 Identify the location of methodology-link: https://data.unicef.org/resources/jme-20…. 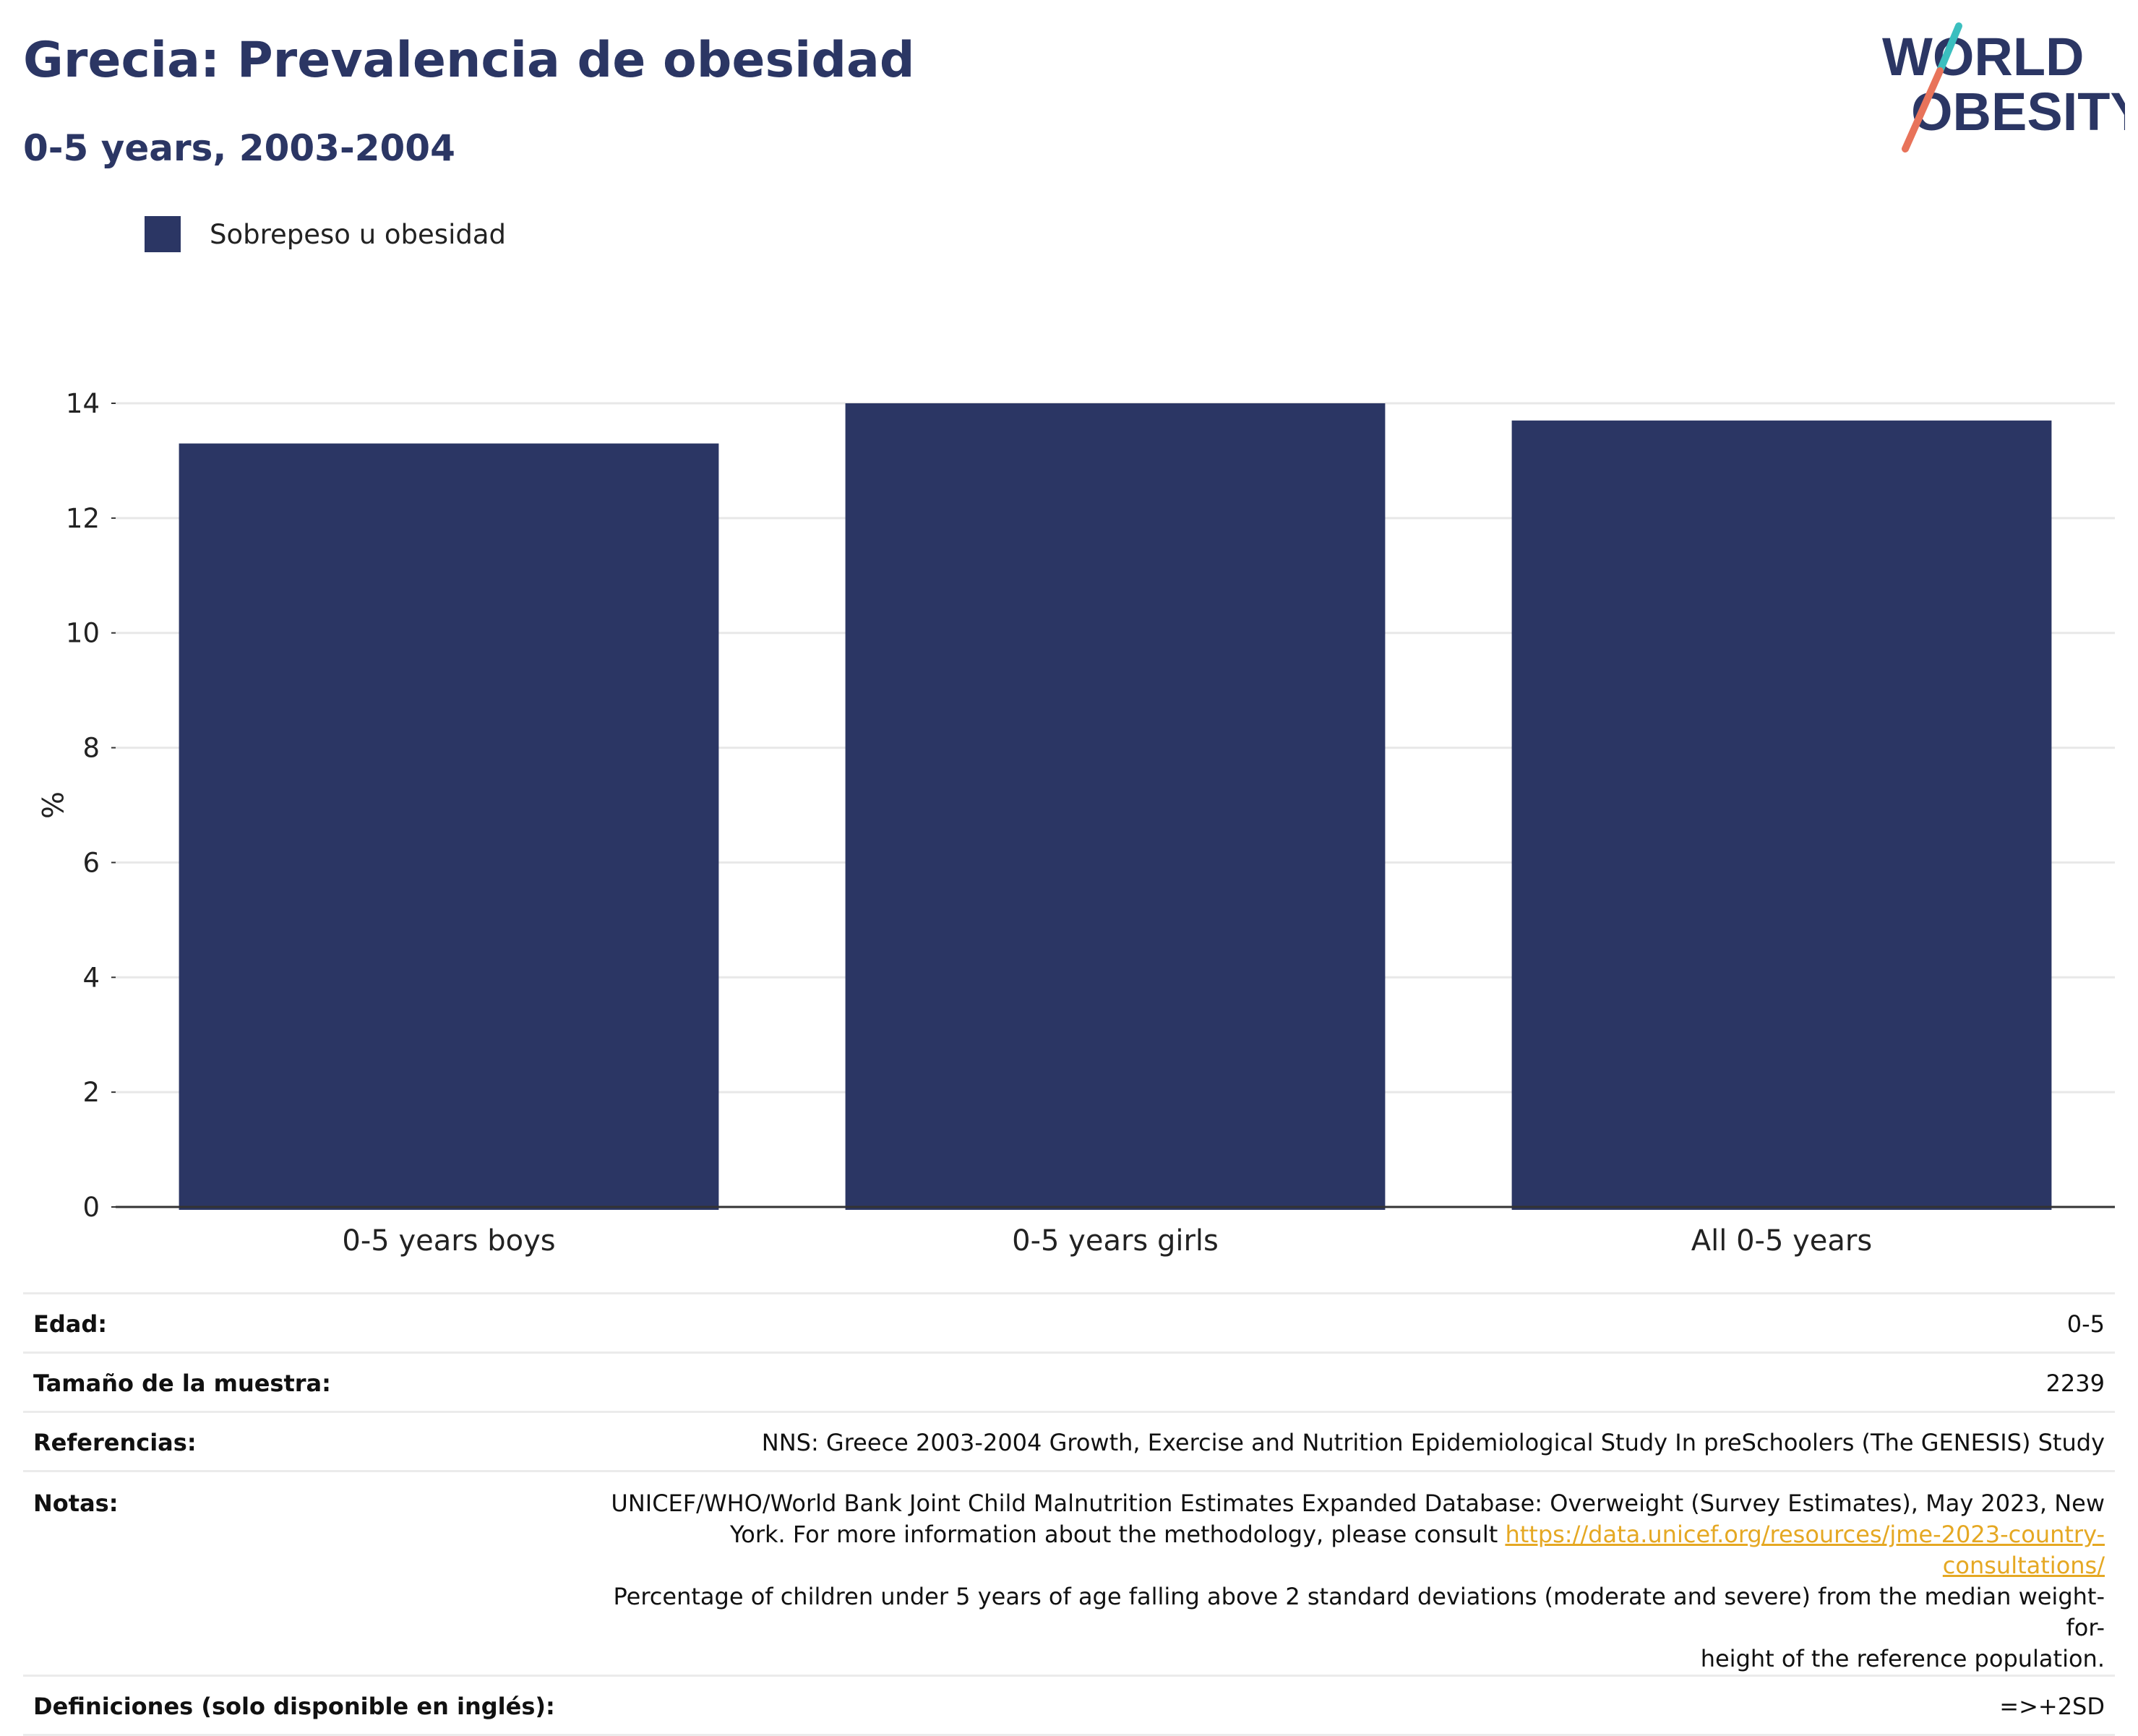
(1805, 1550).